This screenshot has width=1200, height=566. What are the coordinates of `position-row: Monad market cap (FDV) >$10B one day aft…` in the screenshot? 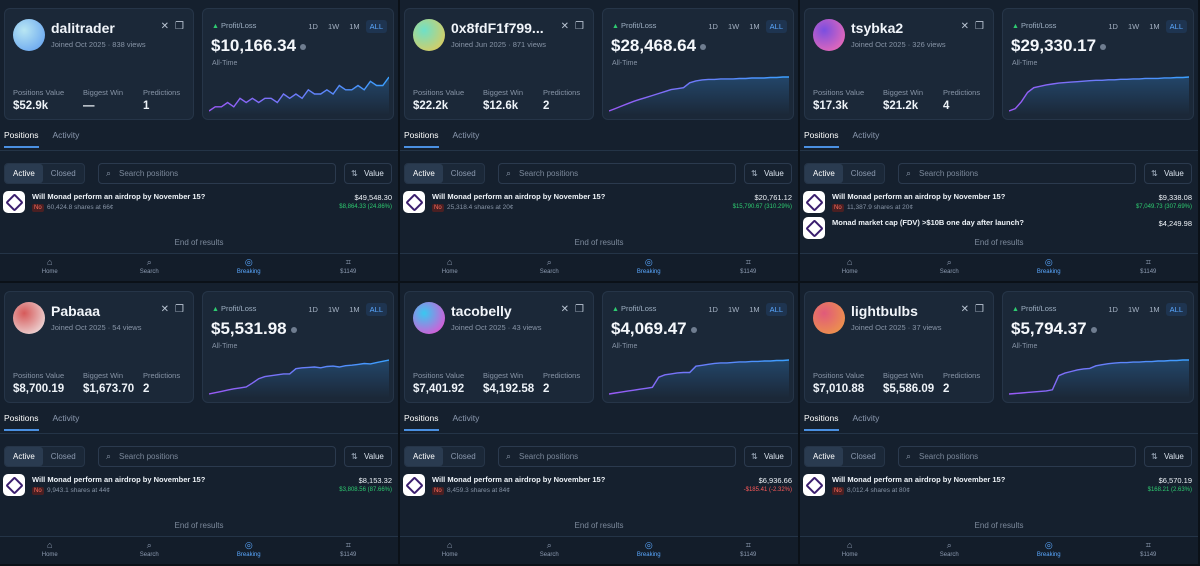 It's located at (999, 229).